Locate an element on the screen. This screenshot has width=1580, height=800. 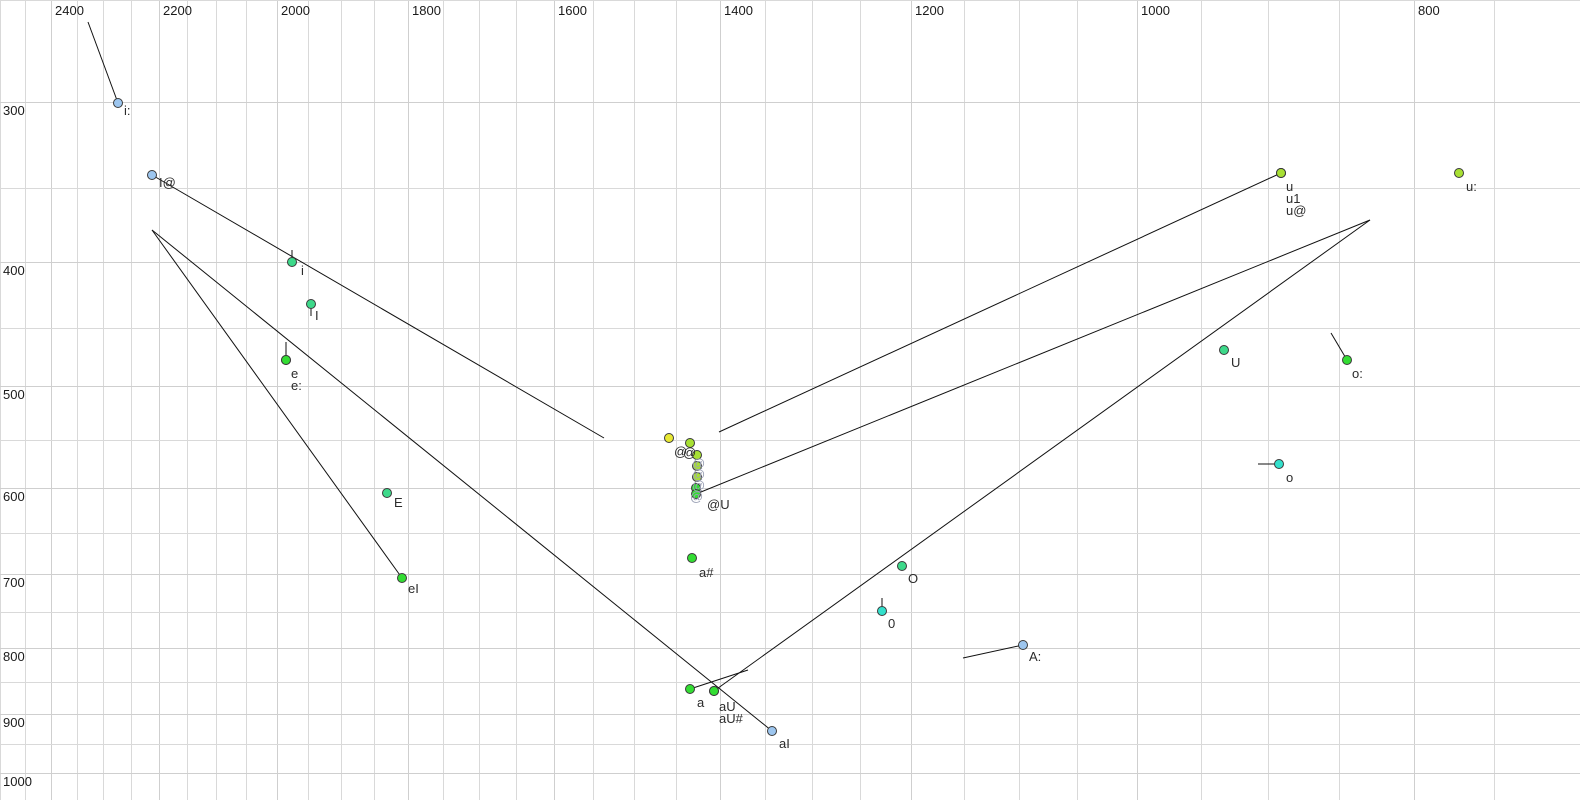
vowel-point-o is located at coordinates (1279, 464).